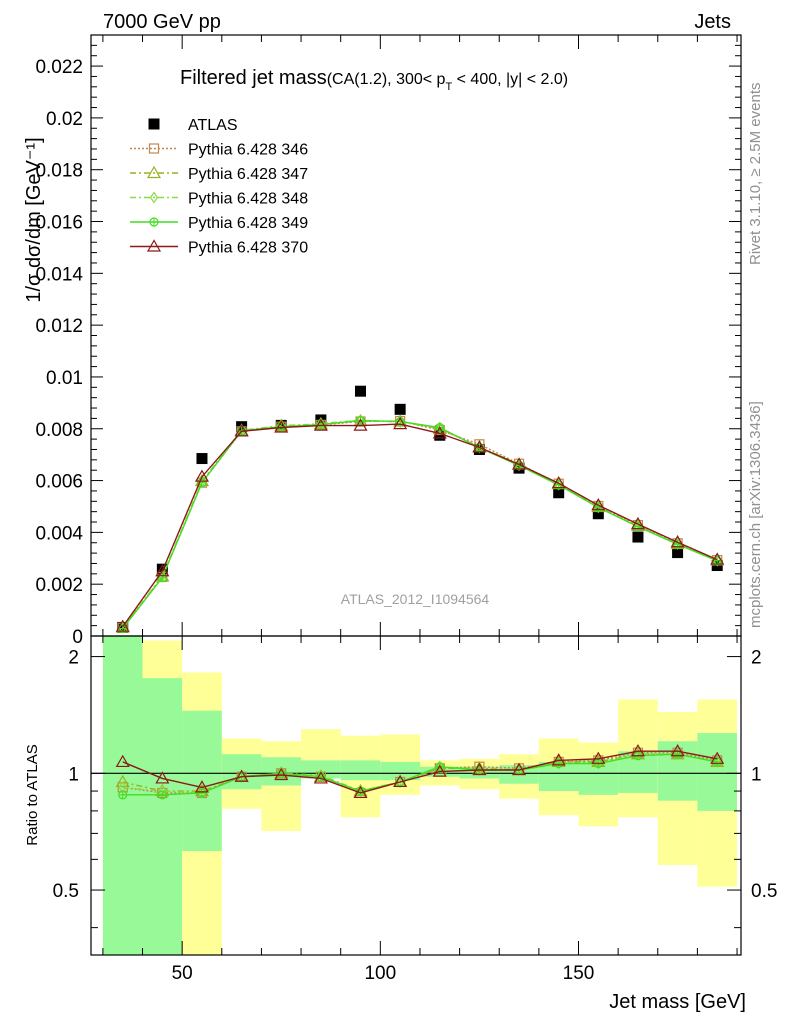 This screenshot has height=1024, width=786. Describe the element at coordinates (248, 248) in the screenshot. I see `legend-label: Pythia 6.428 370` at that location.